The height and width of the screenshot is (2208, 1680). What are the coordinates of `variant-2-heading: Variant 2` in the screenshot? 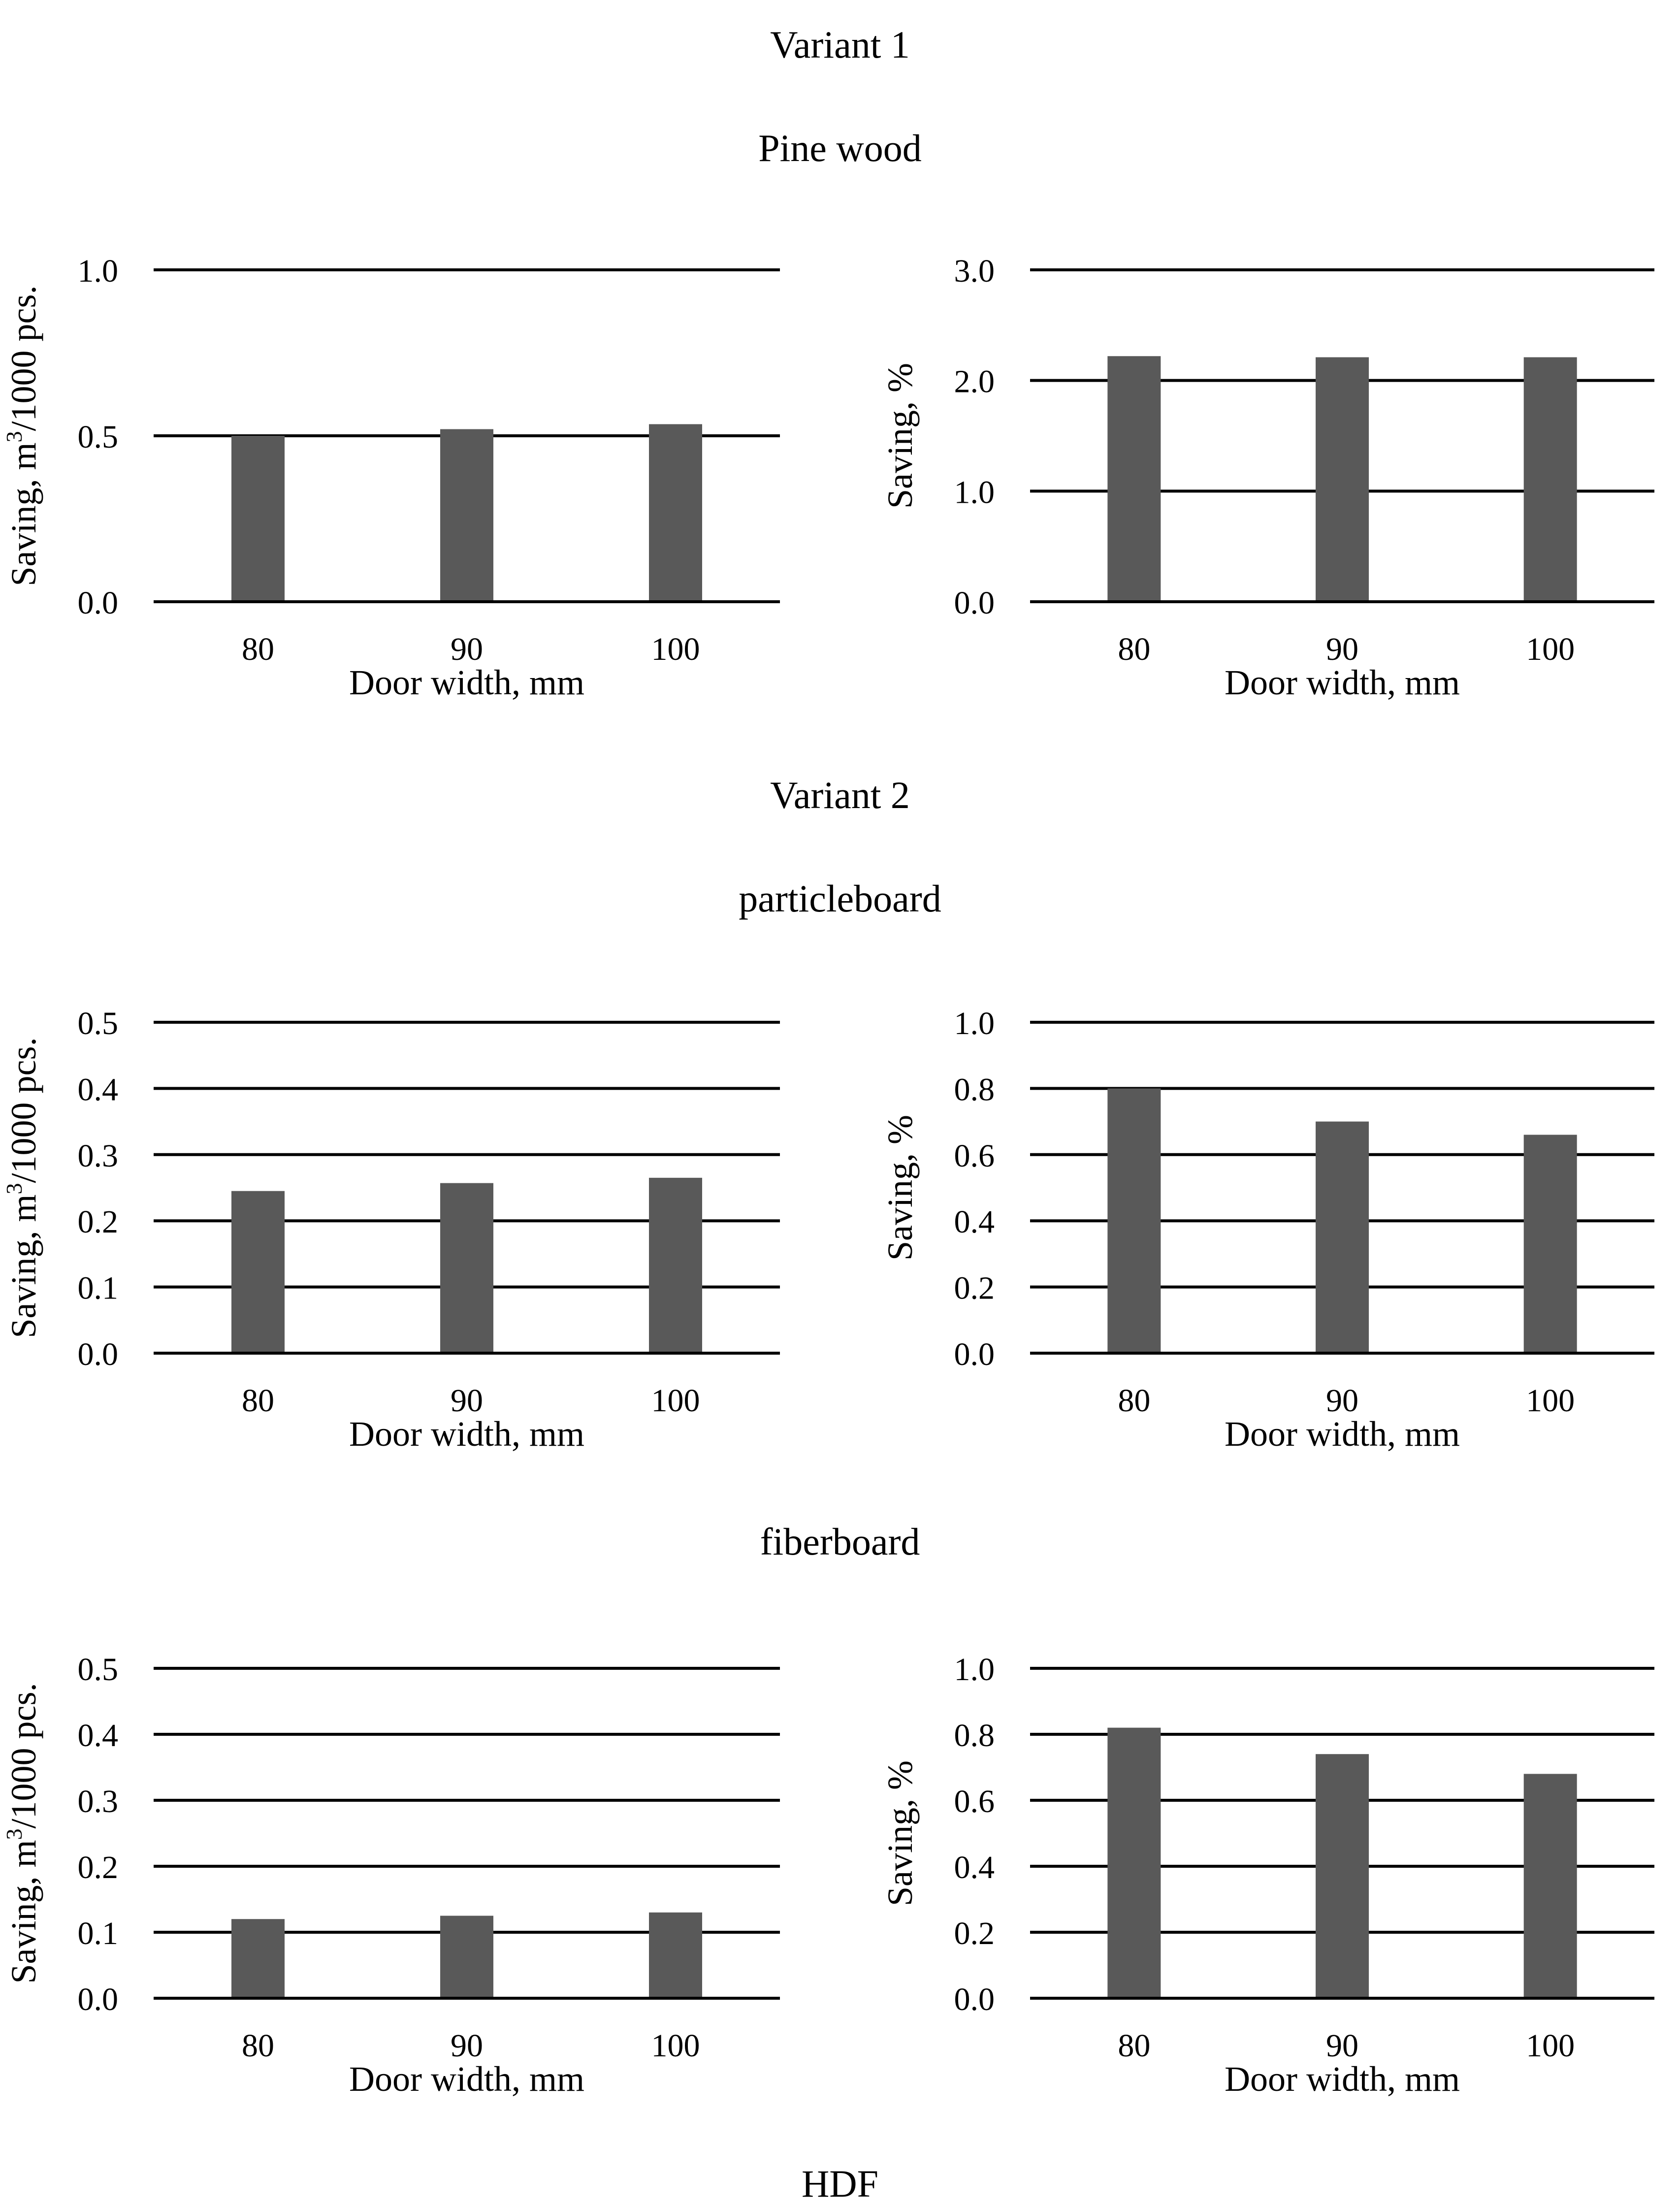 It's located at (840, 795).